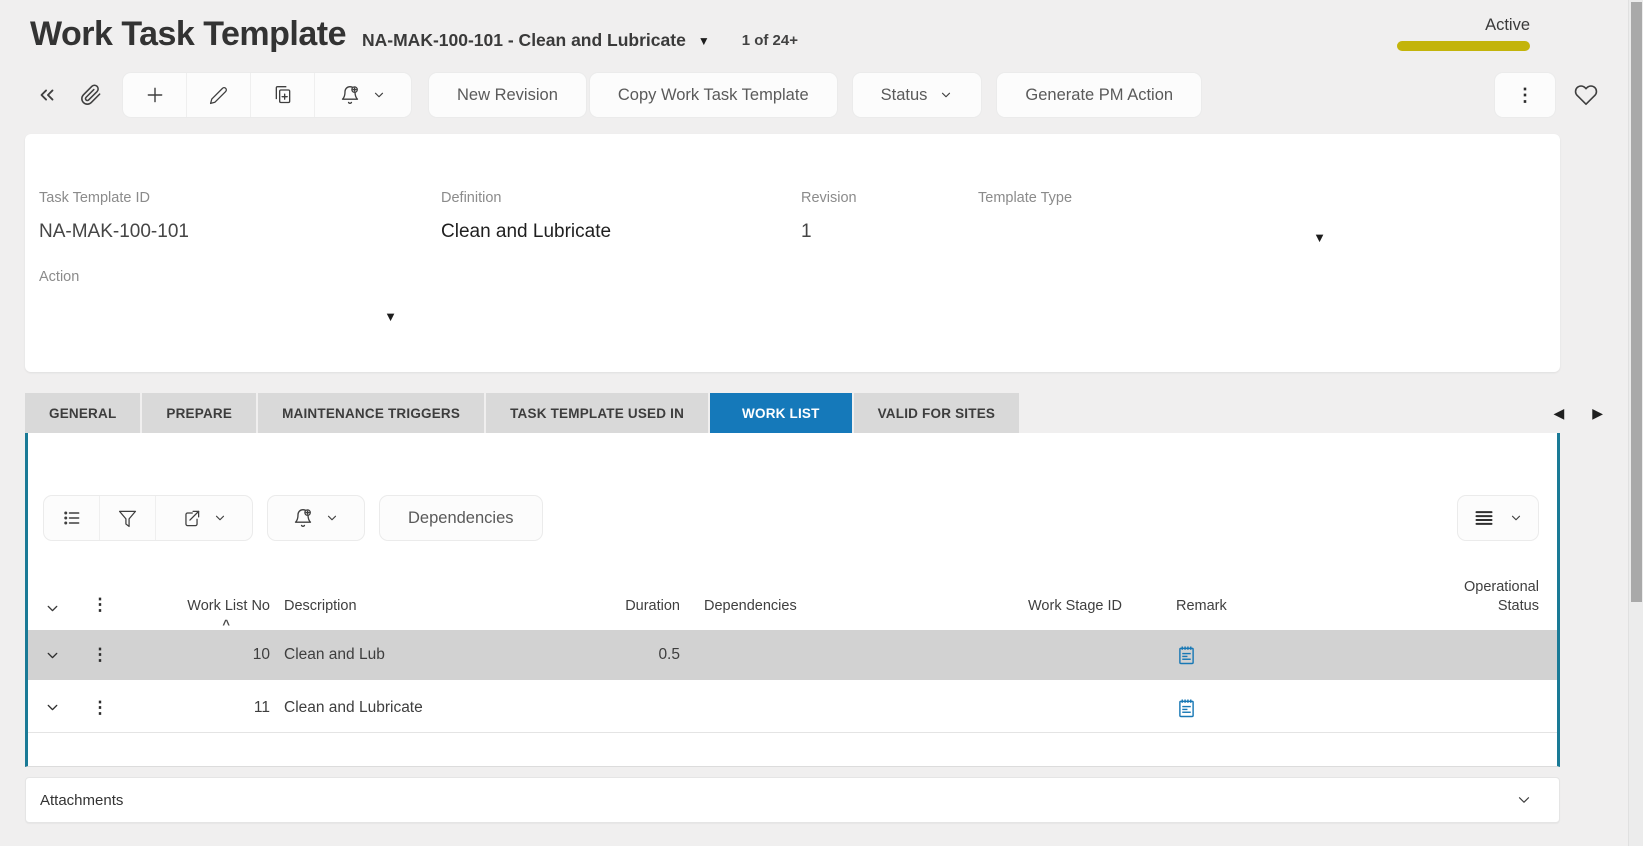 The width and height of the screenshot is (1643, 846). What do you see at coordinates (507, 95) in the screenshot?
I see `new-revision-button: New Revision` at bounding box center [507, 95].